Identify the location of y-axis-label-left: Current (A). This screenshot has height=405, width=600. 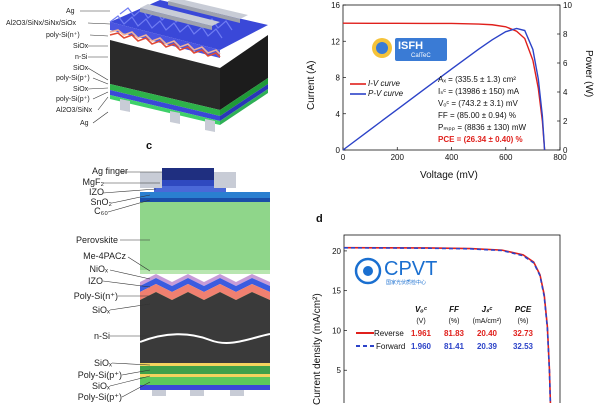
(311, 85).